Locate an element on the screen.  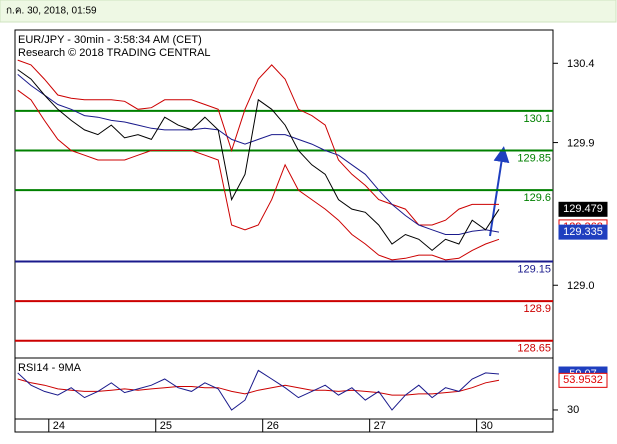
header-date: ก.ค. 30, 2018, 01:59 is located at coordinates (51, 11).